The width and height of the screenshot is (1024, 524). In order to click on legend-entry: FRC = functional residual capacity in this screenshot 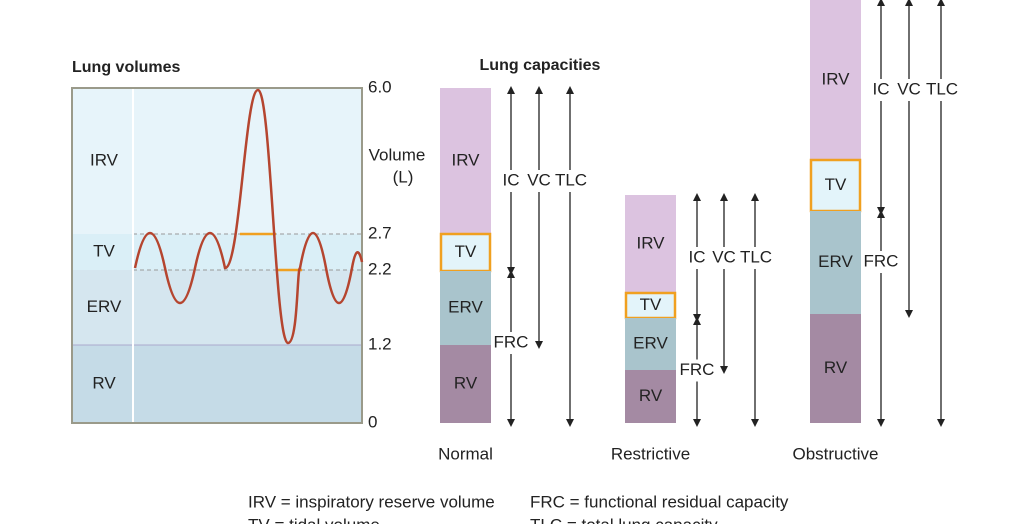, I will do `click(659, 501)`.